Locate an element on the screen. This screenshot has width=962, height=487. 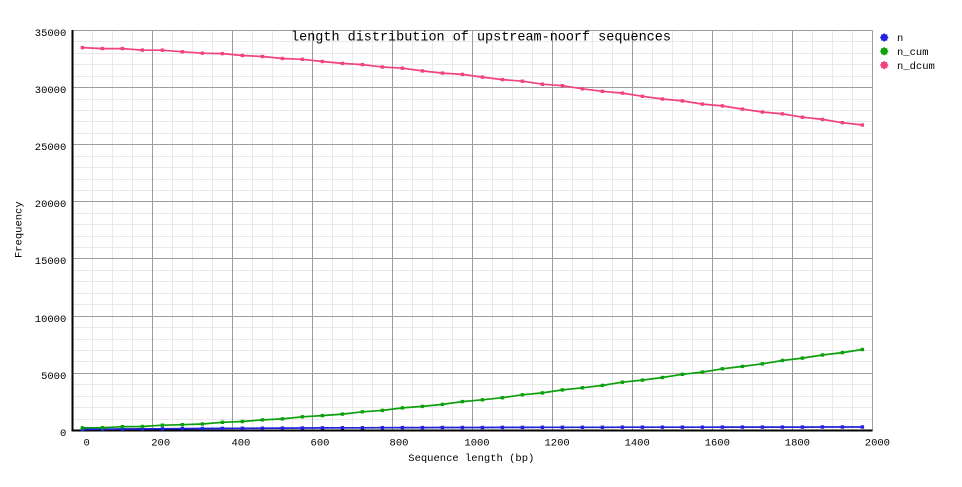
svg-text: 600 is located at coordinates (320, 444).